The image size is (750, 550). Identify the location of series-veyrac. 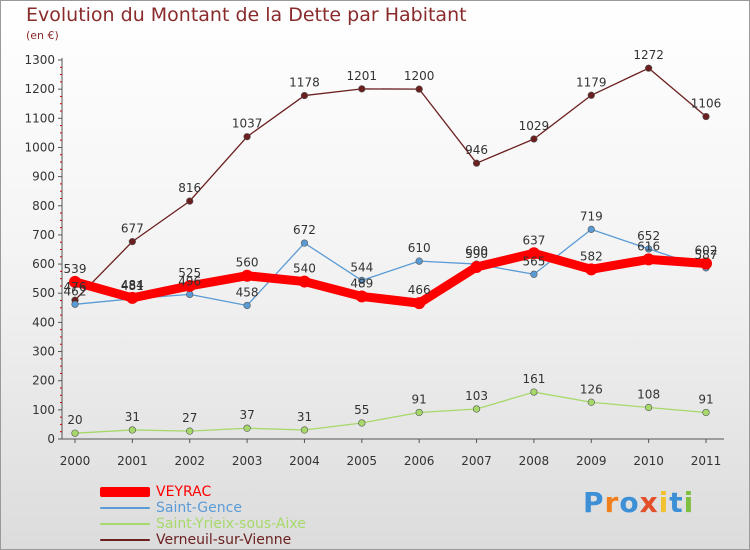
(390, 278).